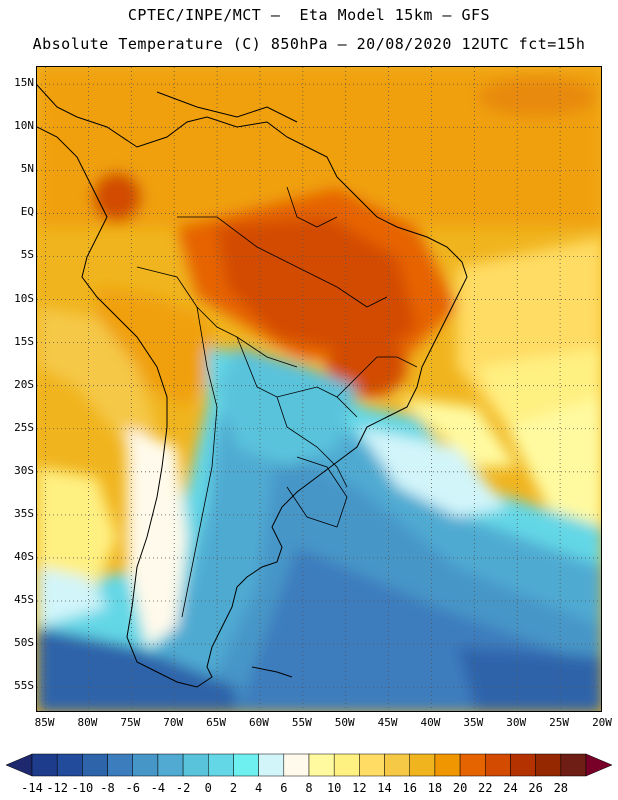 The height and width of the screenshot is (800, 618). I want to click on colorbar-tick-label: 12, so click(359, 788).